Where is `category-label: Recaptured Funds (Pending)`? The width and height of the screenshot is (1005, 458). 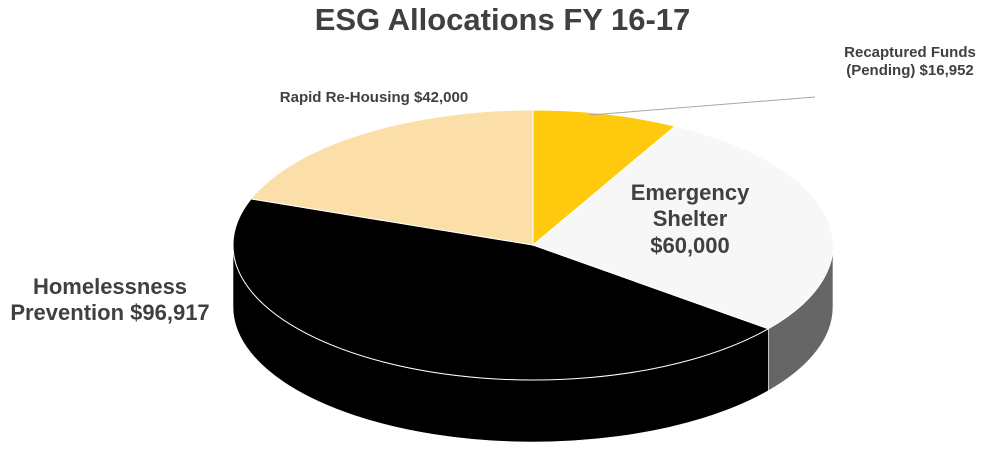 category-label: Recaptured Funds (Pending) is located at coordinates (910, 61).